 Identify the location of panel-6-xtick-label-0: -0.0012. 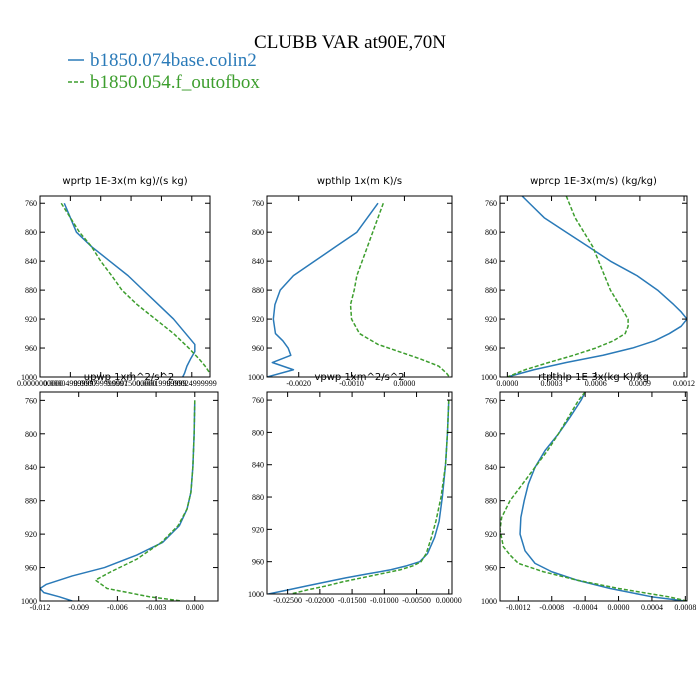
(518, 607).